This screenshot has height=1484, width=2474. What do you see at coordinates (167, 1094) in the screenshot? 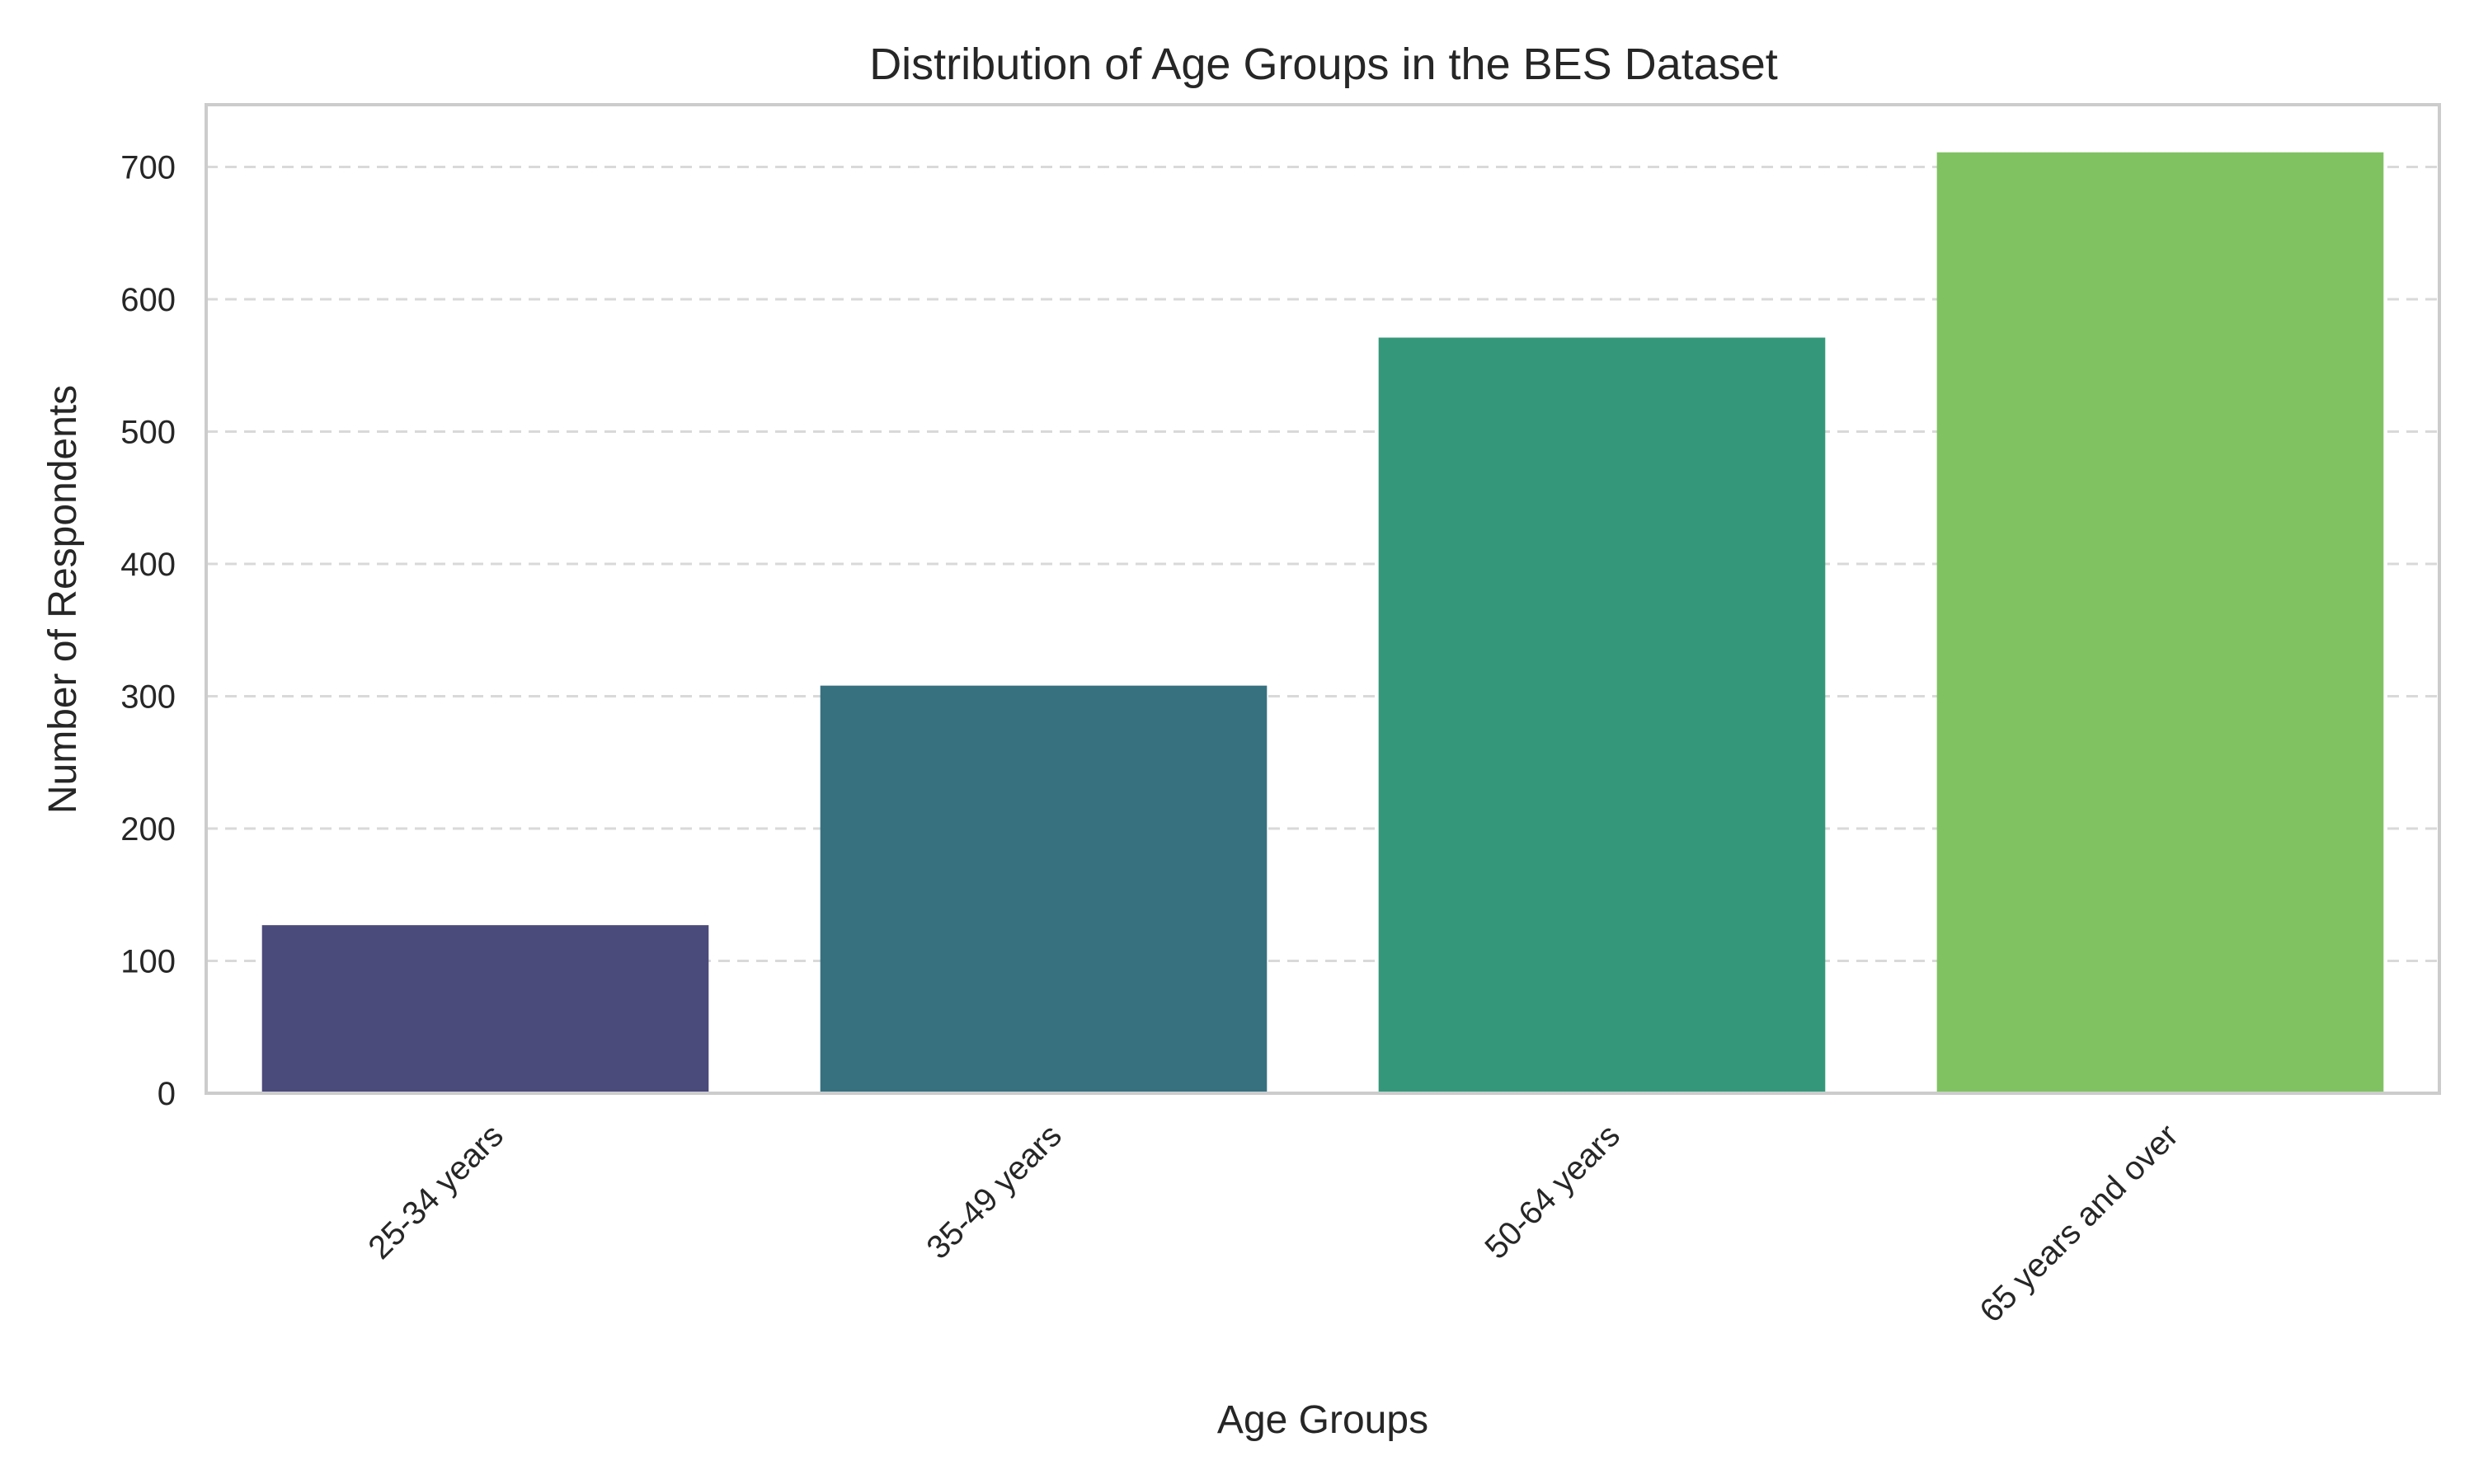
I see `y-tick-label: 0` at bounding box center [167, 1094].